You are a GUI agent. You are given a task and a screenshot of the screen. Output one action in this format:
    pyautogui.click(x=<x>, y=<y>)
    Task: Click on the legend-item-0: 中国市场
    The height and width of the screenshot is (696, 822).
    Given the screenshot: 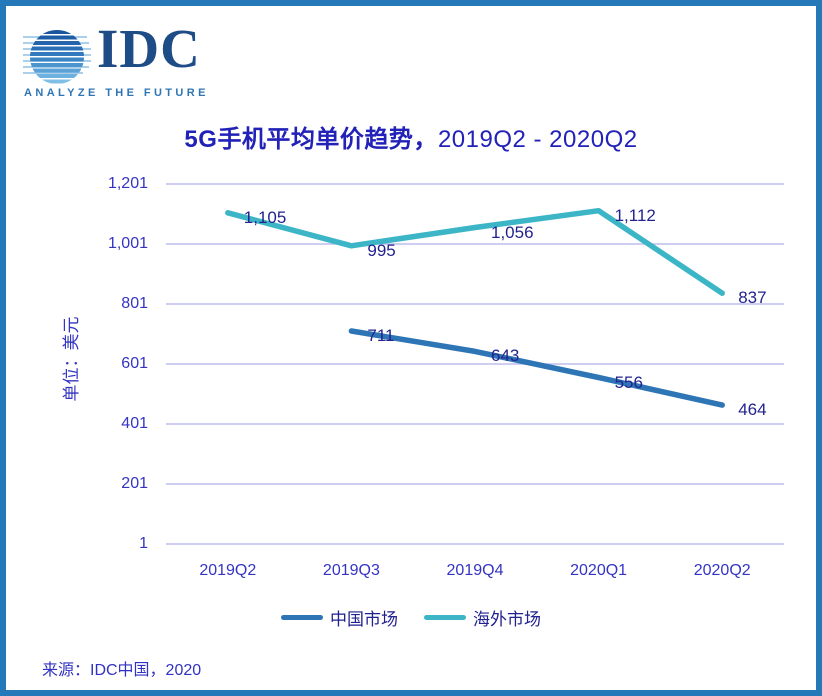 What is the action you would take?
    pyautogui.click(x=339, y=617)
    